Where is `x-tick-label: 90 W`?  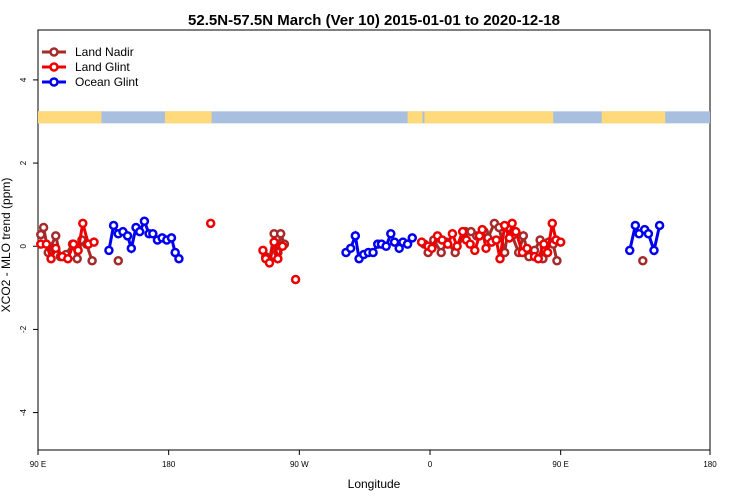
x-tick-label: 90 W is located at coordinates (299, 464).